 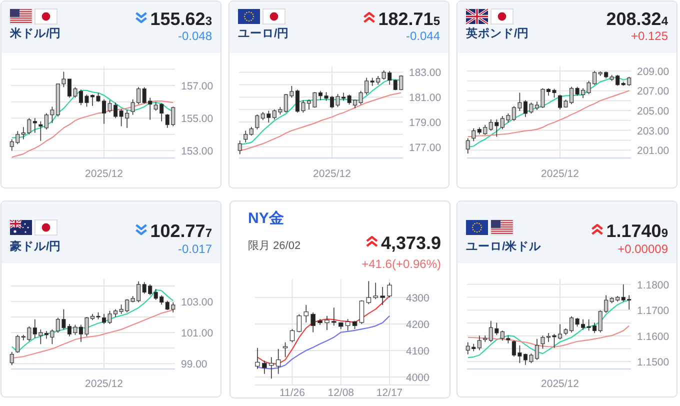 I want to click on y-tick-label: 177.00, so click(x=425, y=148).